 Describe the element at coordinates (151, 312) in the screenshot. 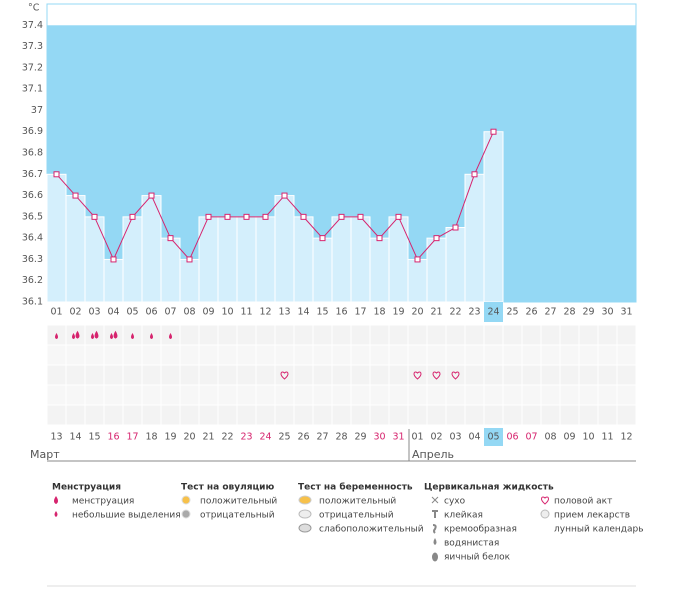

I see `x-tick-label: 06` at that location.